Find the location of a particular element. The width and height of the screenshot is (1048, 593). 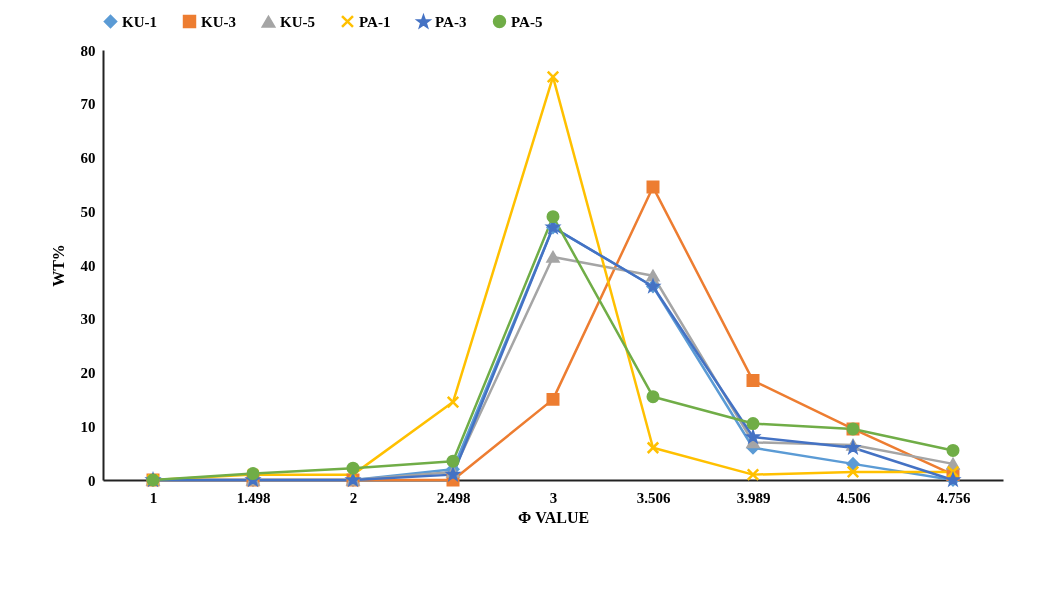

x-tick-label: 1.498 is located at coordinates (253, 497).